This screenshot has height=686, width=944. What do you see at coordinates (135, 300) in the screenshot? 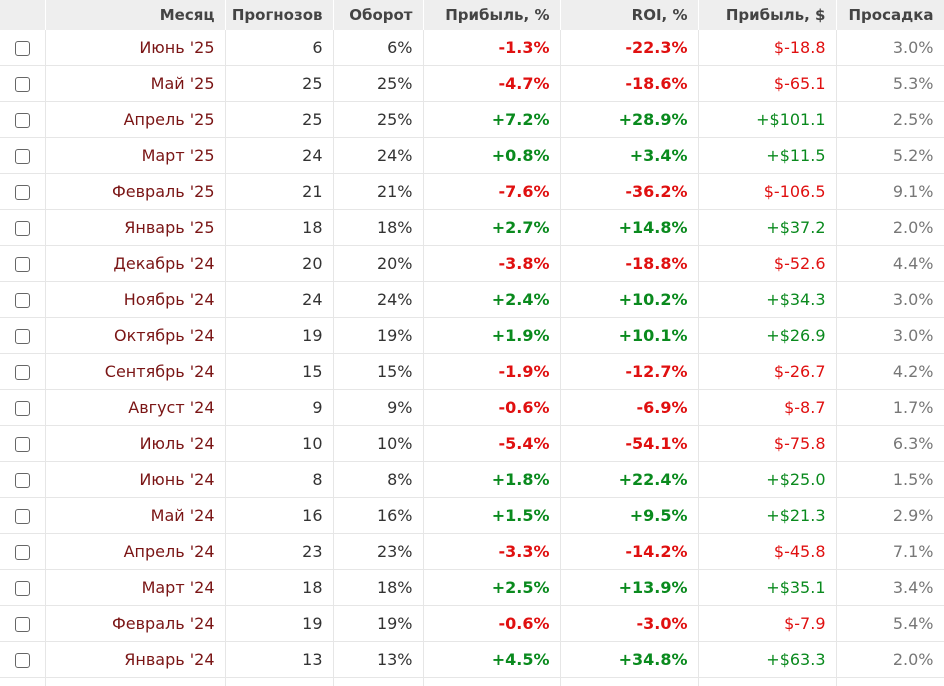
I see `cell-month: Ноябрь '24` at bounding box center [135, 300].